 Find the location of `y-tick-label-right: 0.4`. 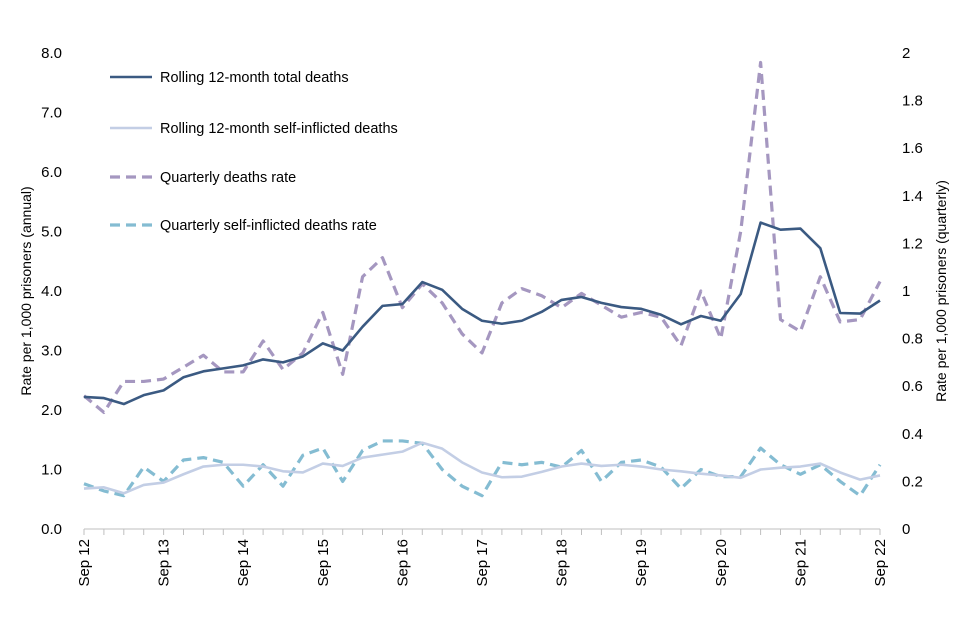

y-tick-label-right: 0.4 is located at coordinates (912, 434).